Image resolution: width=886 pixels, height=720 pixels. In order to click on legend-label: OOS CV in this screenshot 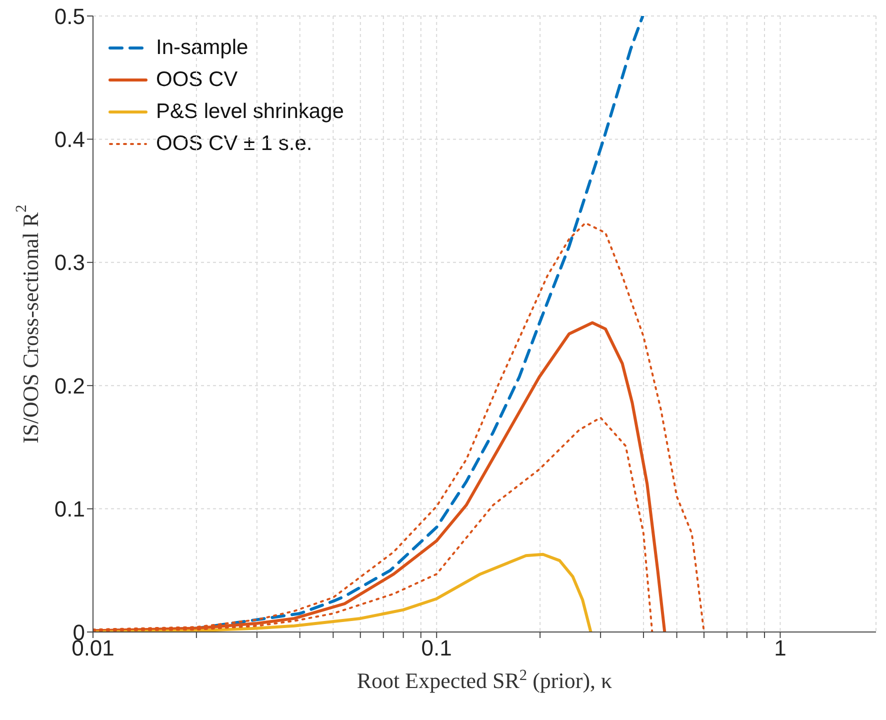, I will do `click(197, 80)`.